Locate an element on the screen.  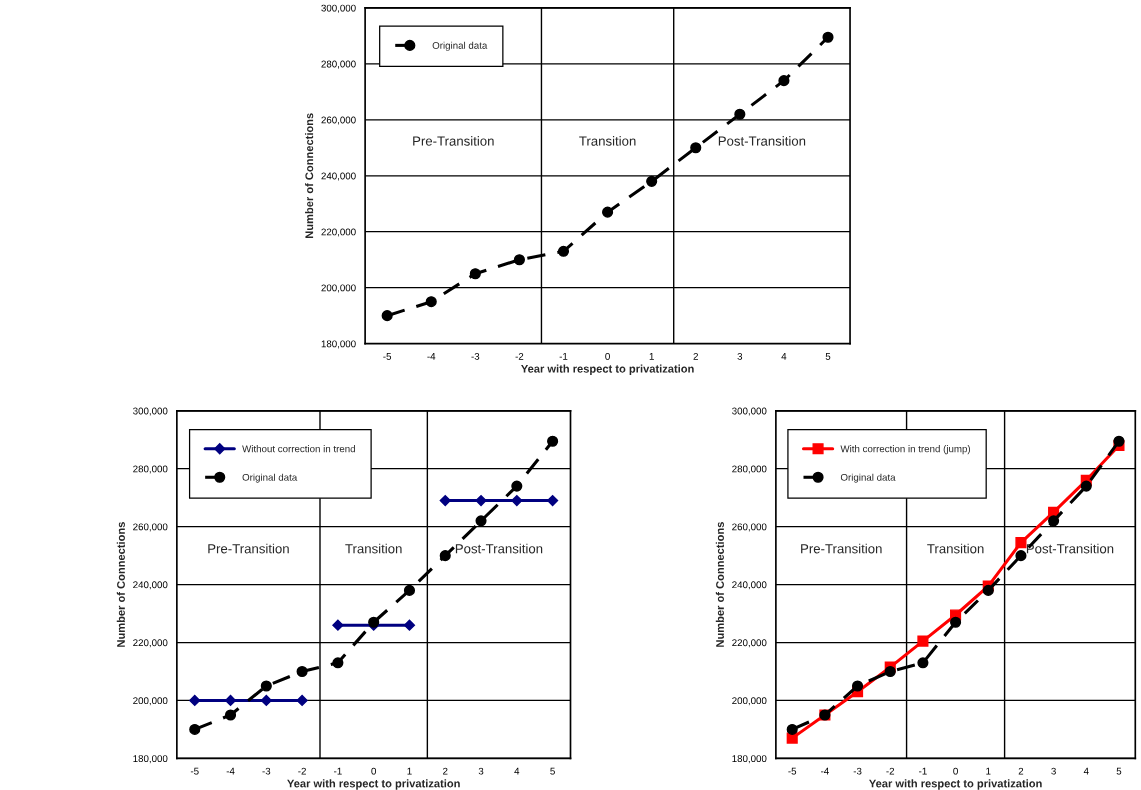
legend-label: Without correction in trend is located at coordinates (298, 449).